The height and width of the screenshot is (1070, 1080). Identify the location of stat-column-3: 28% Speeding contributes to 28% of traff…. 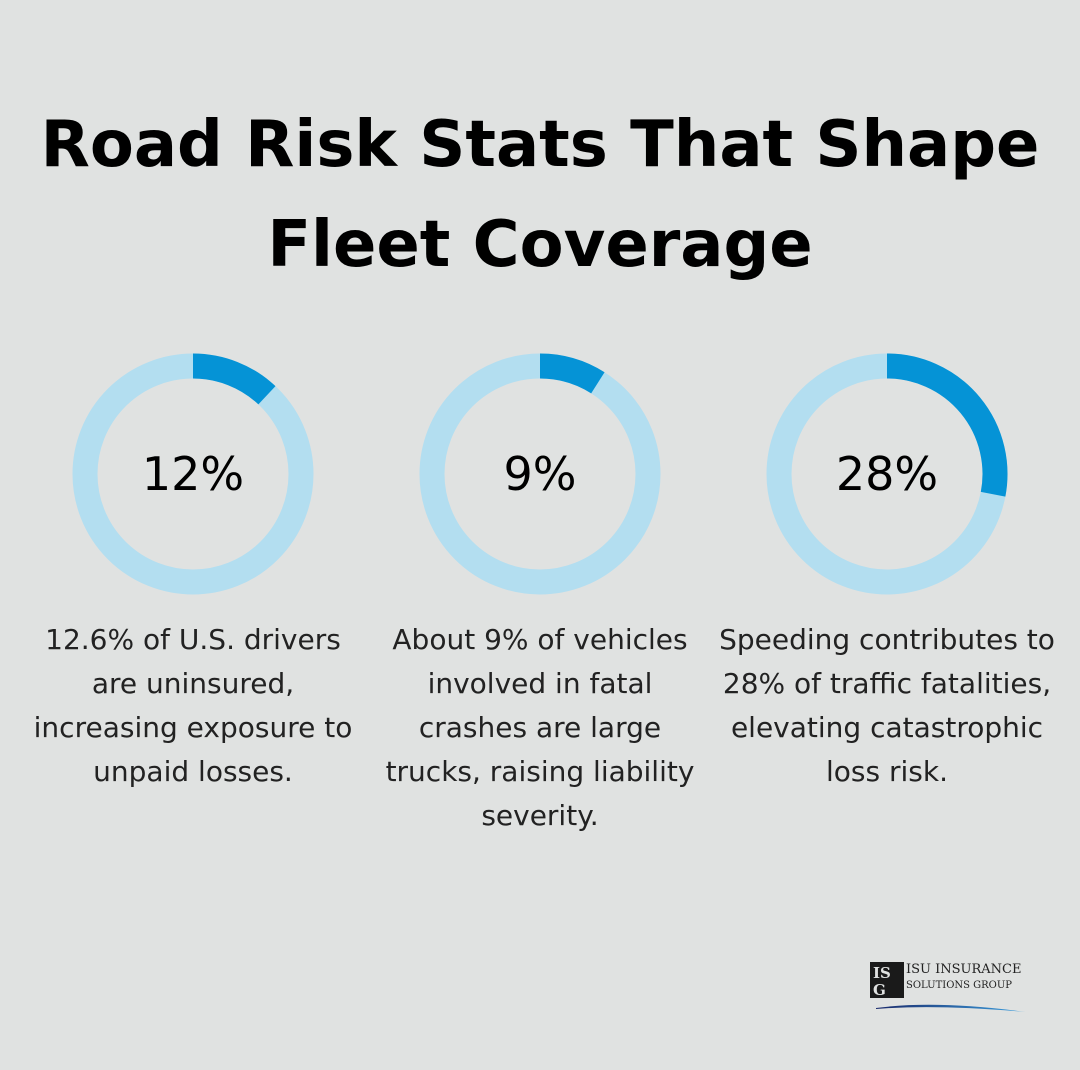
(887, 573).